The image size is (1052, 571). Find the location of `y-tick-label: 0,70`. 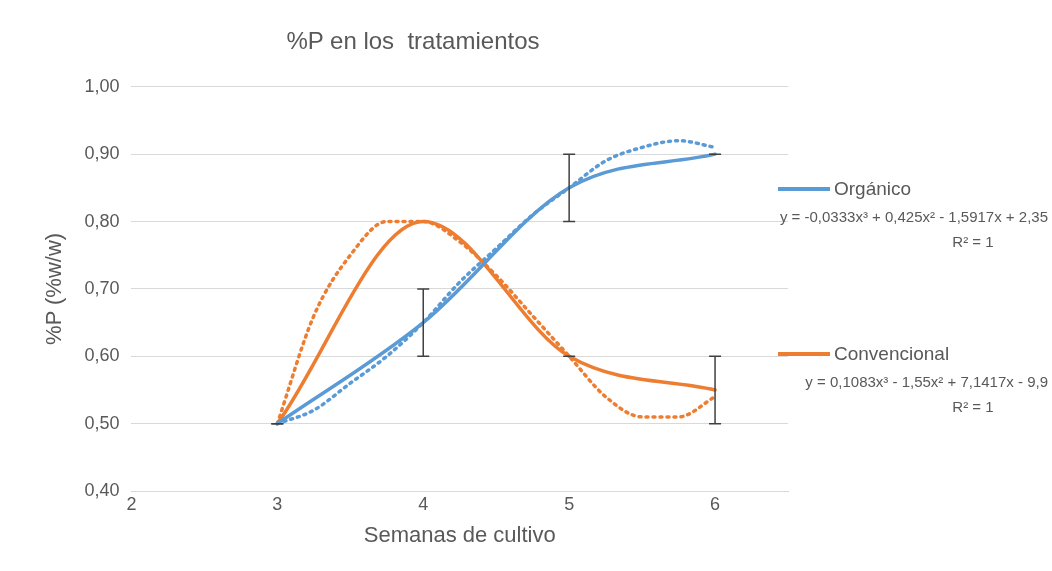

y-tick-label: 0,70 is located at coordinates (102, 287).